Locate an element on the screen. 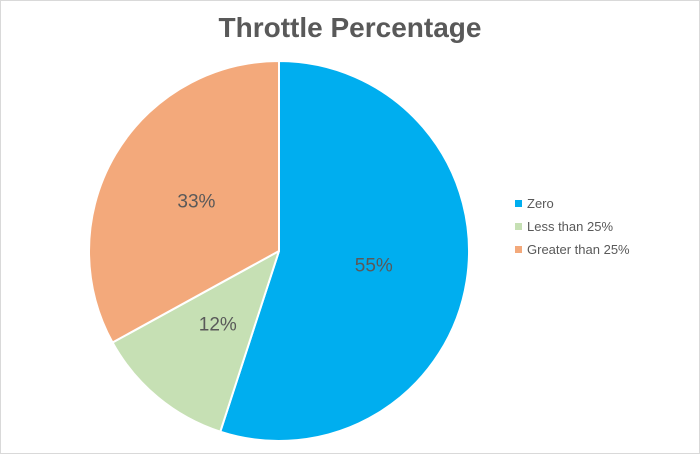 The height and width of the screenshot is (454, 700). legend-item-greater-than-25: Greater than 25% is located at coordinates (572, 249).